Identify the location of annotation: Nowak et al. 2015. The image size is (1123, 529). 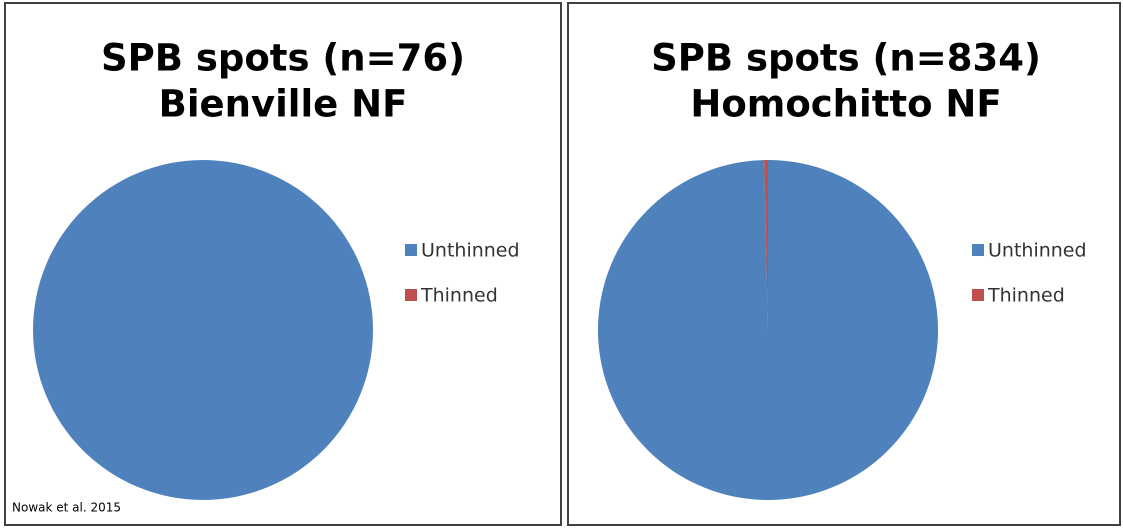
(66, 508).